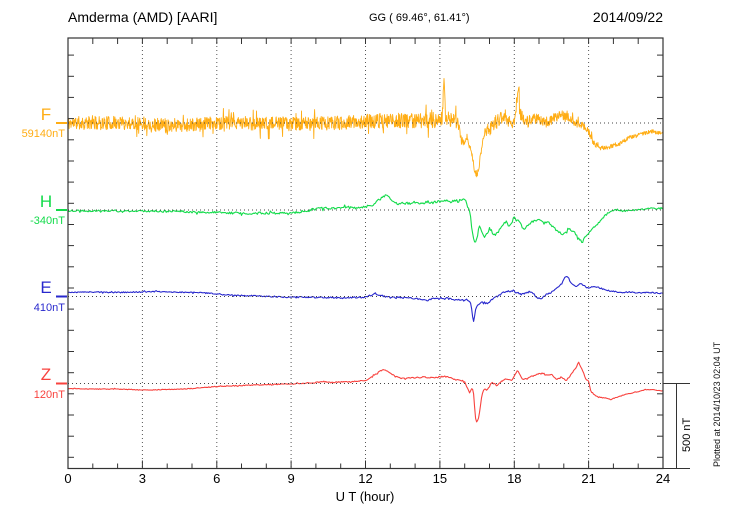  What do you see at coordinates (717, 404) in the screenshot?
I see `plot-footnote: Plotted at 2014/10/23 02:04 UT` at bounding box center [717, 404].